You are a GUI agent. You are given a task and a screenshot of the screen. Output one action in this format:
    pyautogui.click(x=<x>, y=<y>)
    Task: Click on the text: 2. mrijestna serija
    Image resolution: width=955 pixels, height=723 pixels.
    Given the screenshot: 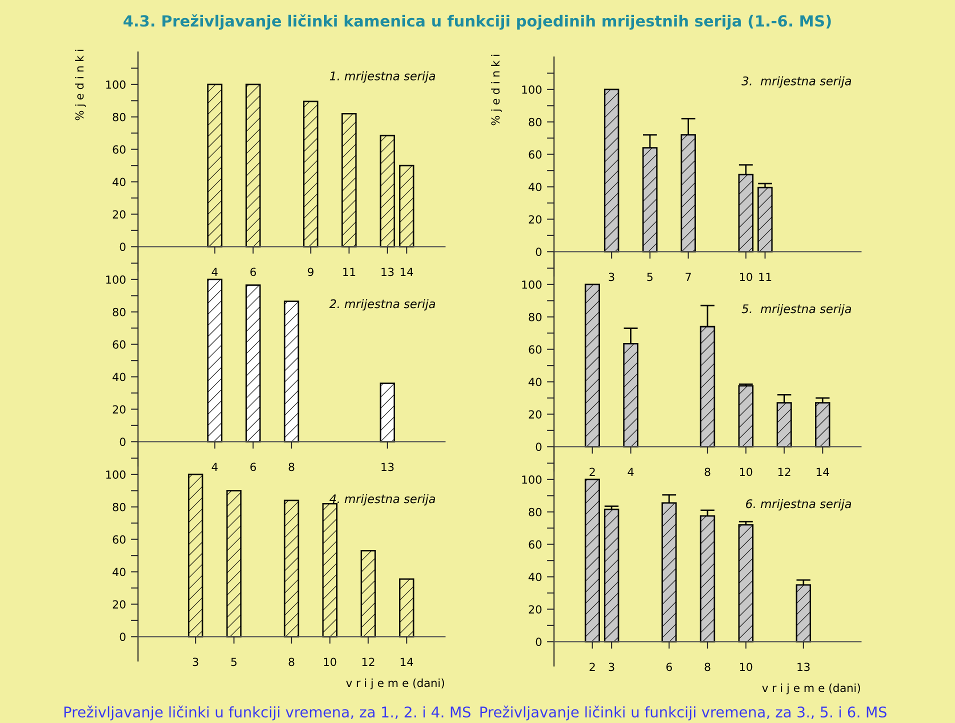 What is the action you would take?
    pyautogui.click(x=382, y=305)
    